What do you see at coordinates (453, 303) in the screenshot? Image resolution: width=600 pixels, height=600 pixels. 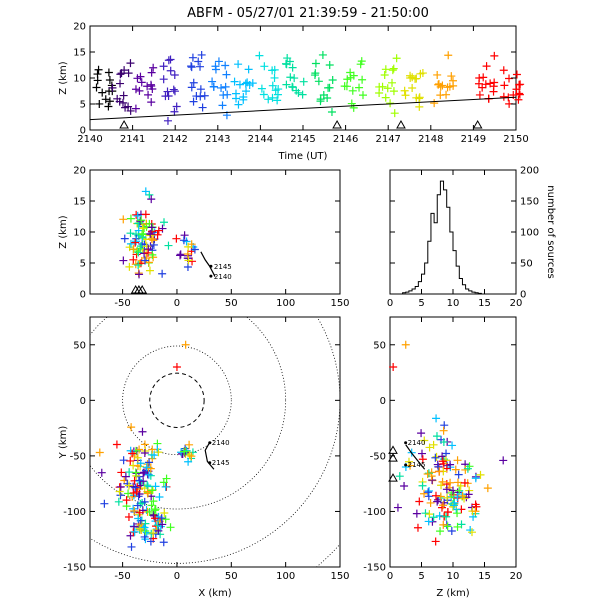 I see `x-tick-label: 10` at bounding box center [453, 303].